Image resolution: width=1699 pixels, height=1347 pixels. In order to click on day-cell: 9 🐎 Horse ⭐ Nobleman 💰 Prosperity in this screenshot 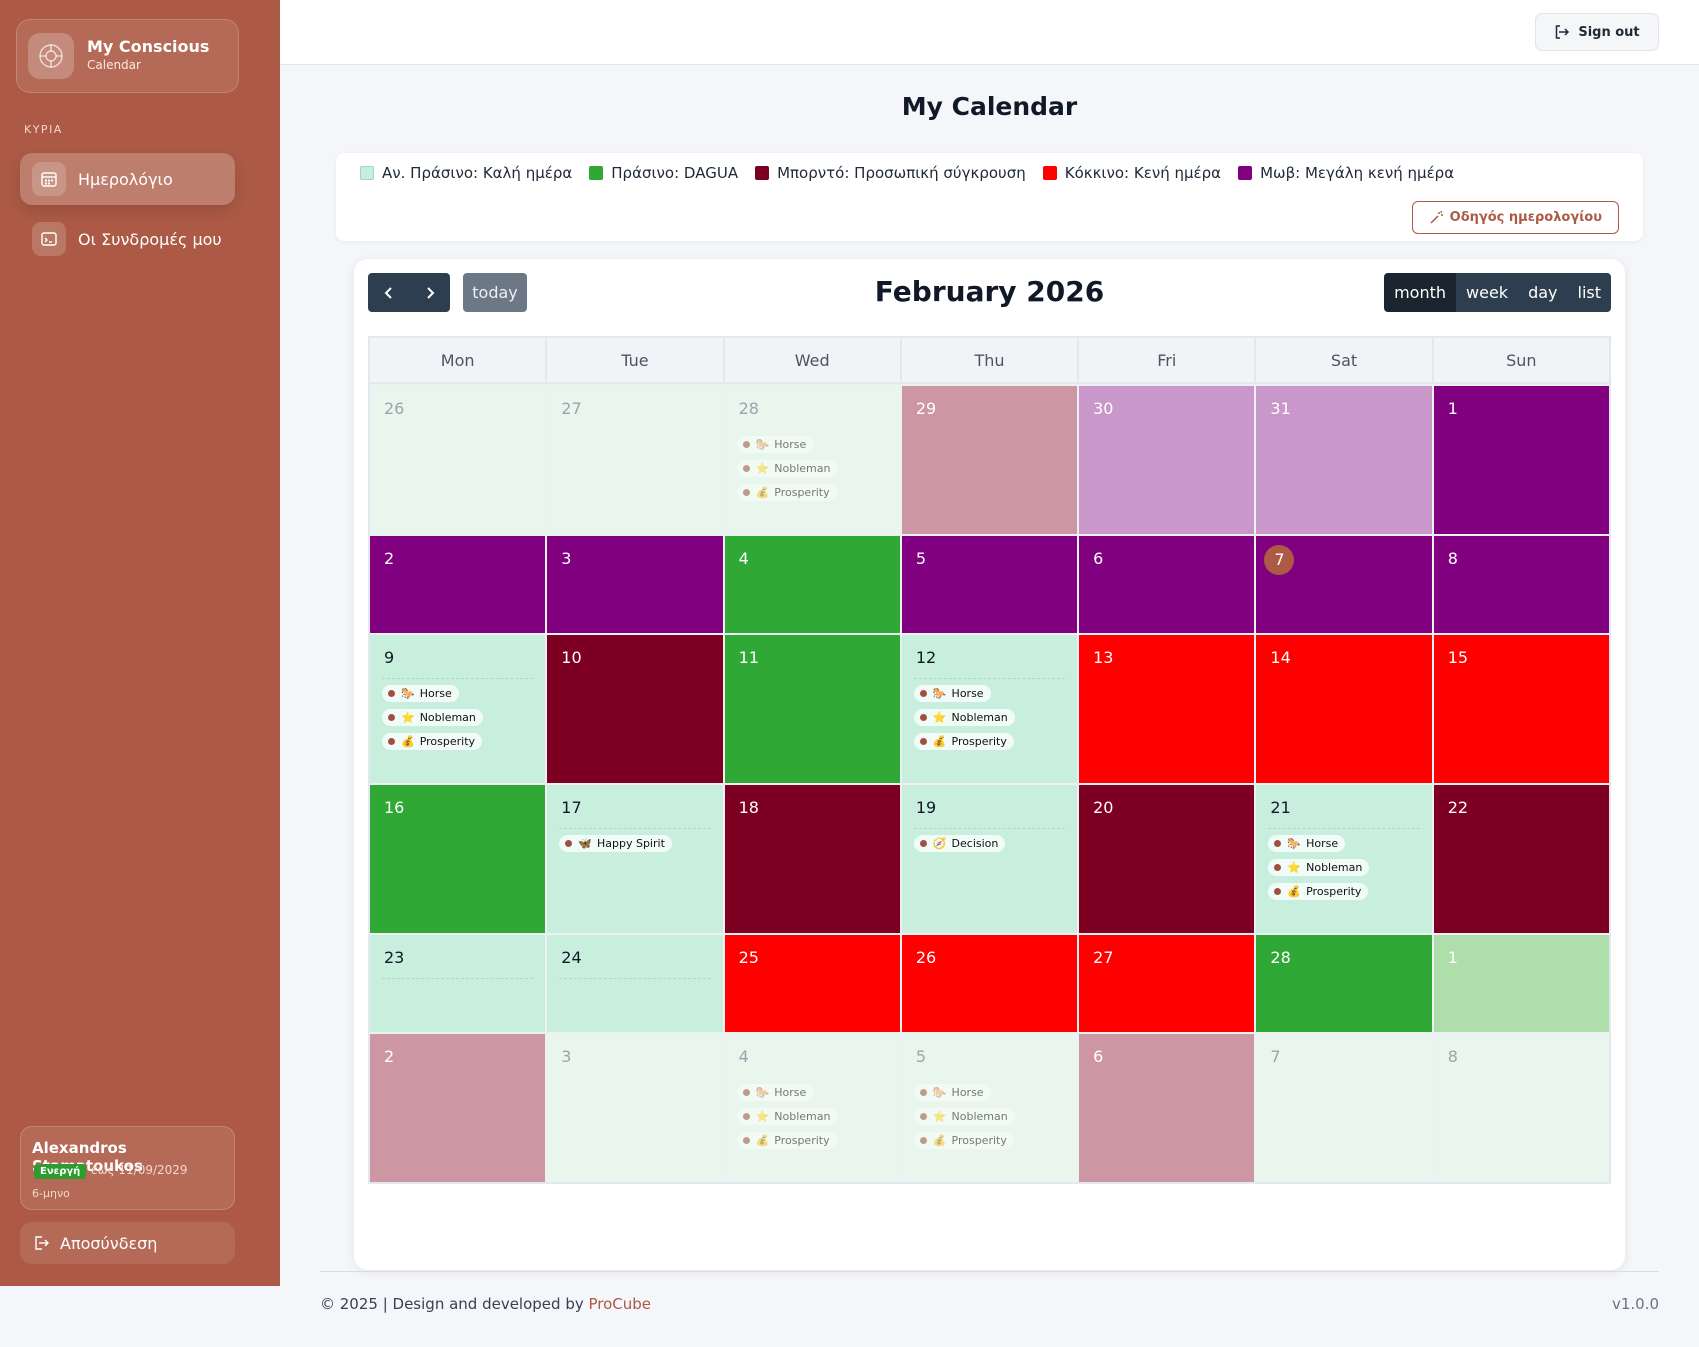, I will do `click(458, 709)`.